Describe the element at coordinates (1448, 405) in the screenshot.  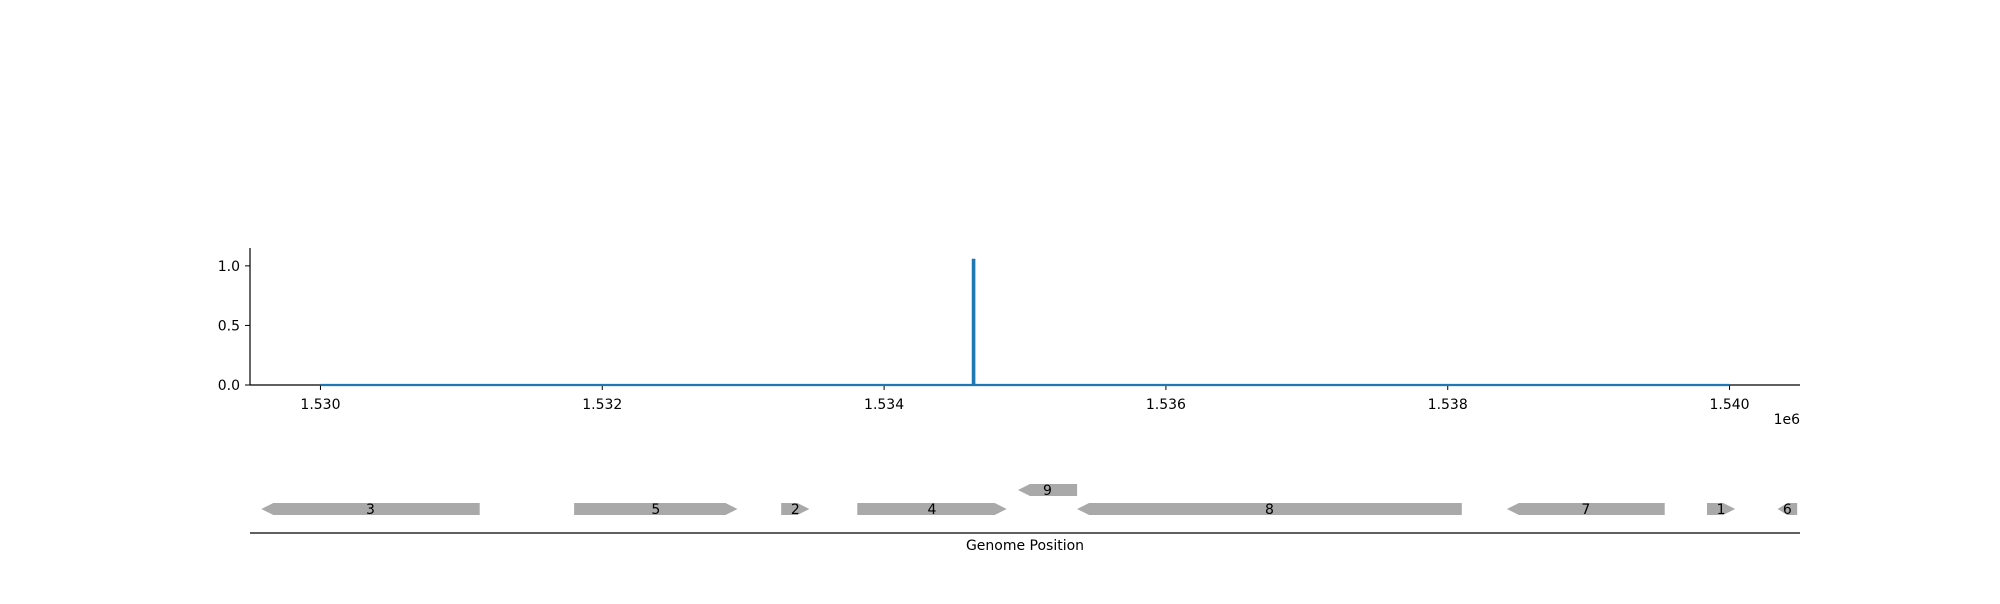
I see `x-tick-label: 1.538` at that location.